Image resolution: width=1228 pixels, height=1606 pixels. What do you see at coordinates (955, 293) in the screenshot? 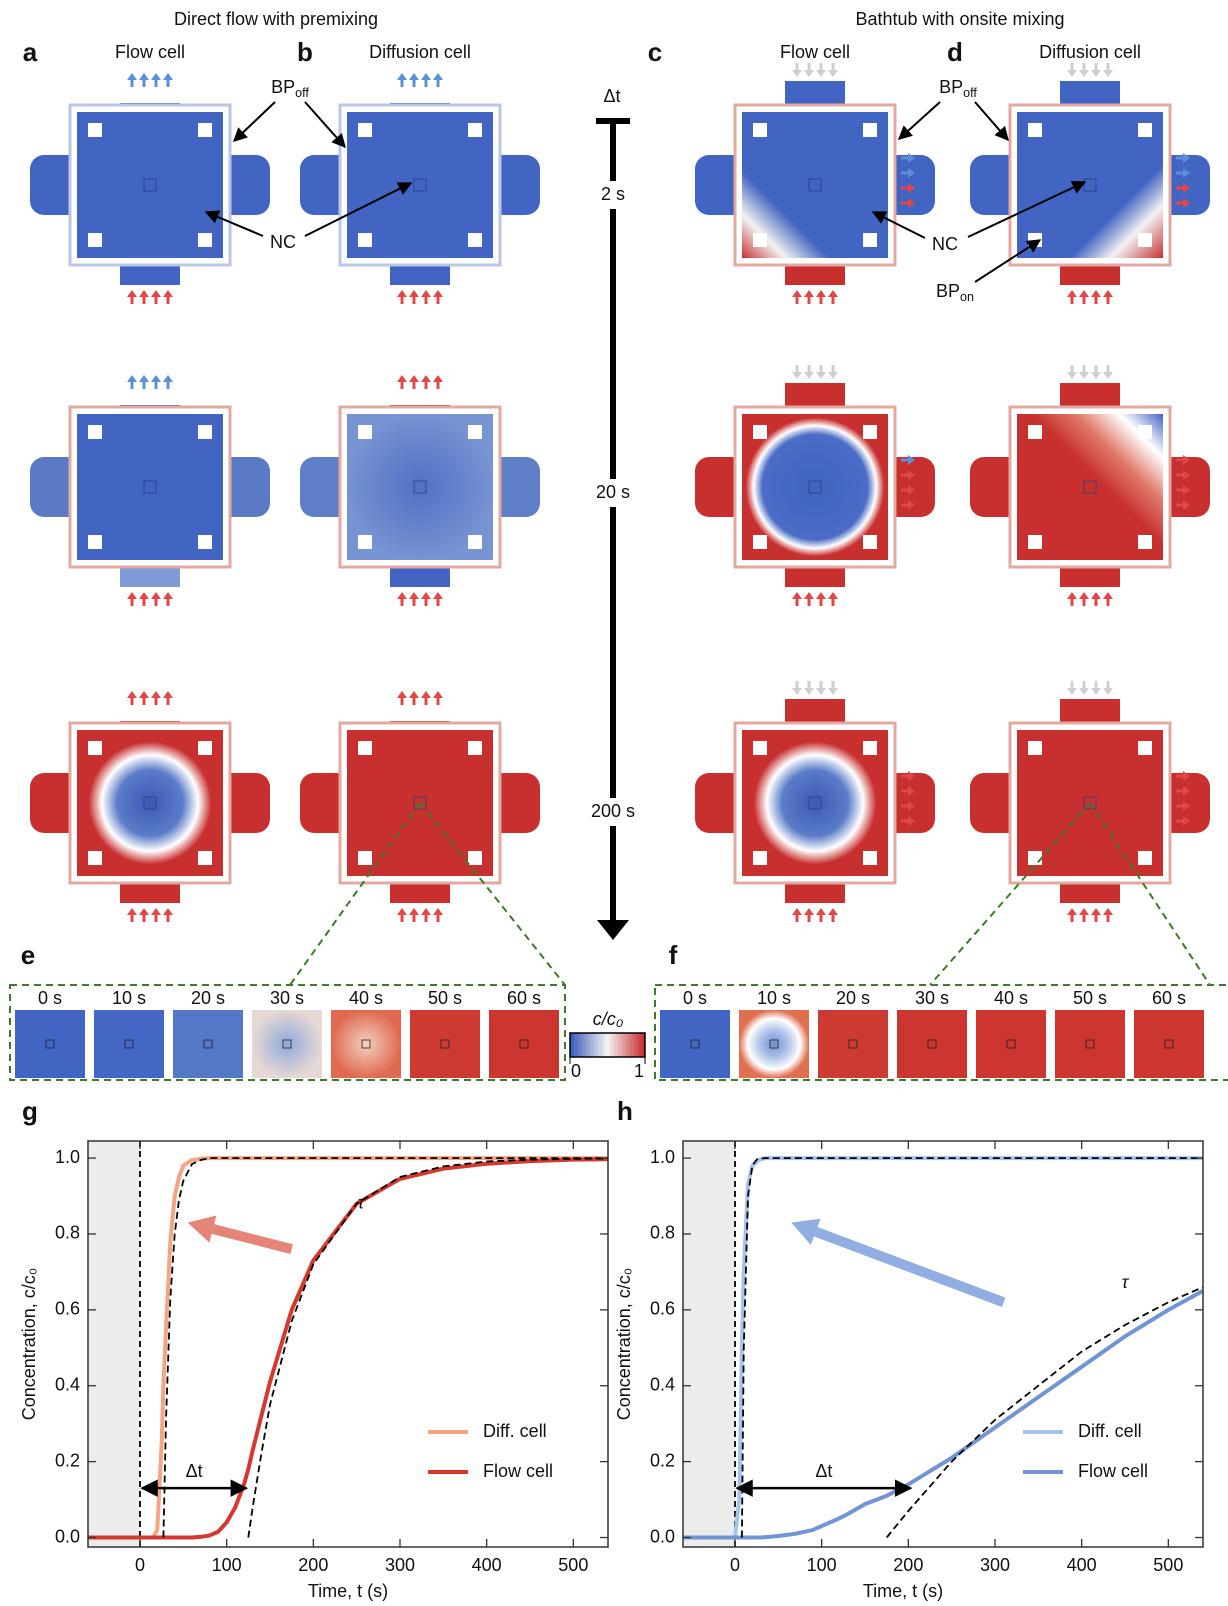
I see `callout-label: BPon` at bounding box center [955, 293].